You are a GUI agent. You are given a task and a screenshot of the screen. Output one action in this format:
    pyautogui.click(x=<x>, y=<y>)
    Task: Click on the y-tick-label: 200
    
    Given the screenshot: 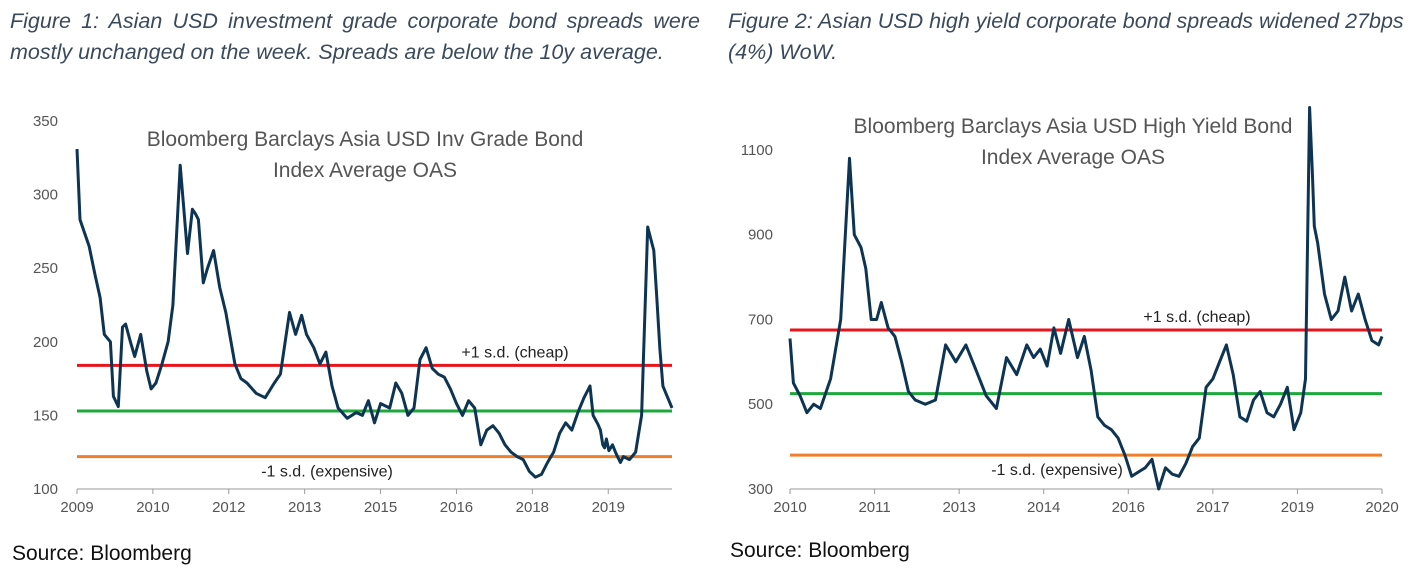 What is the action you would take?
    pyautogui.click(x=45, y=342)
    